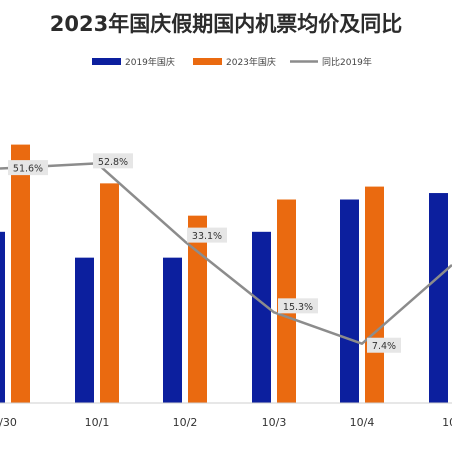 The width and height of the screenshot is (452, 452). I want to click on data-label-yoy: 33.1%, so click(207, 236).